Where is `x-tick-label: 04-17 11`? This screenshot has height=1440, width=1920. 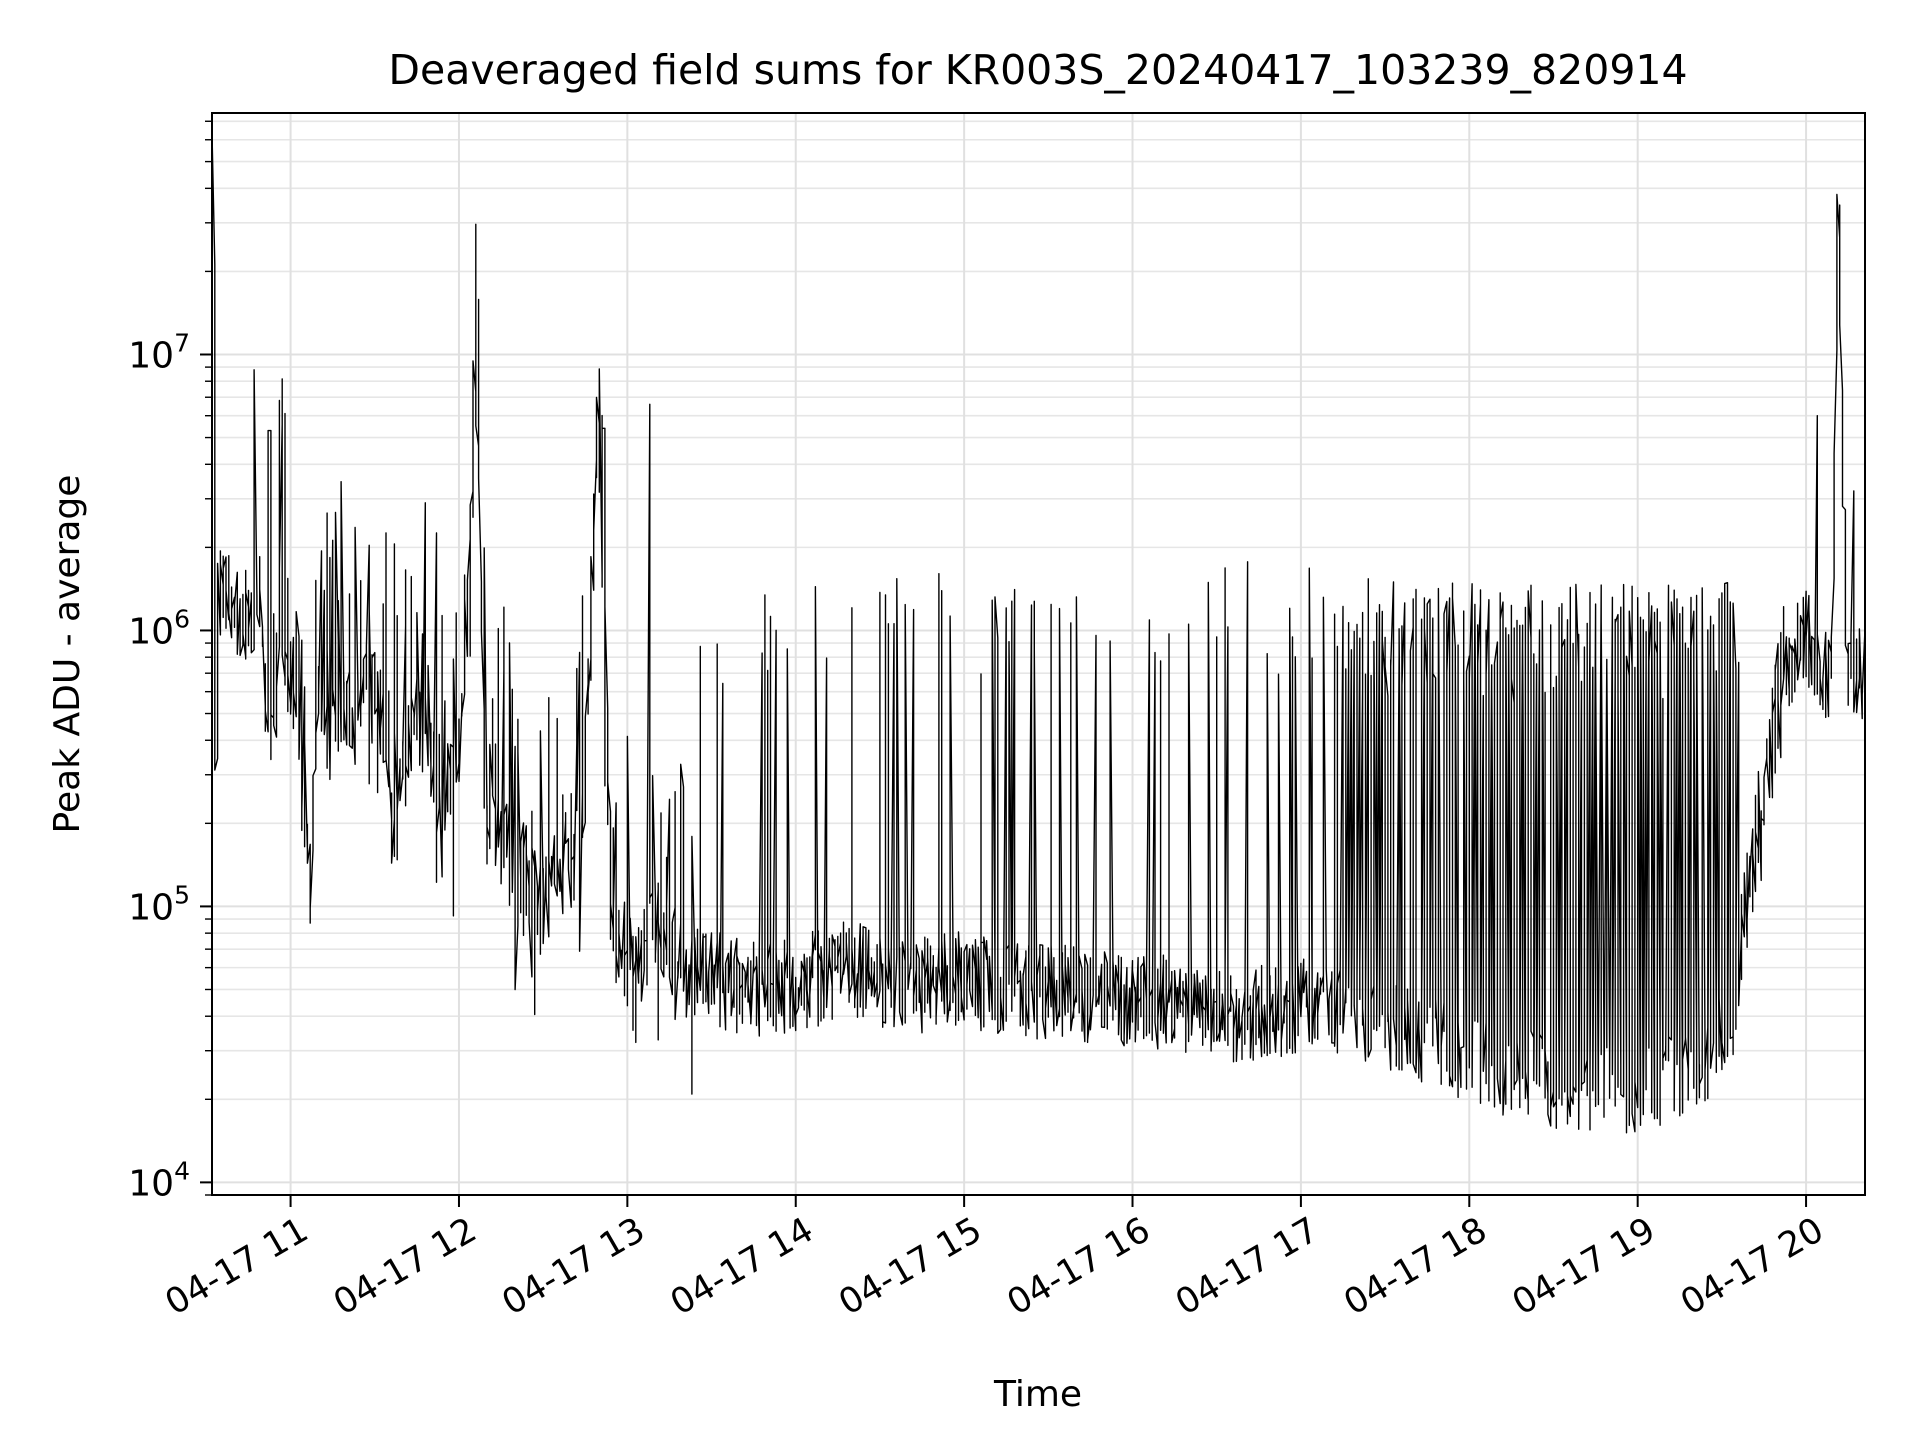
x-tick-label: 04-17 11 is located at coordinates (237, 1266).